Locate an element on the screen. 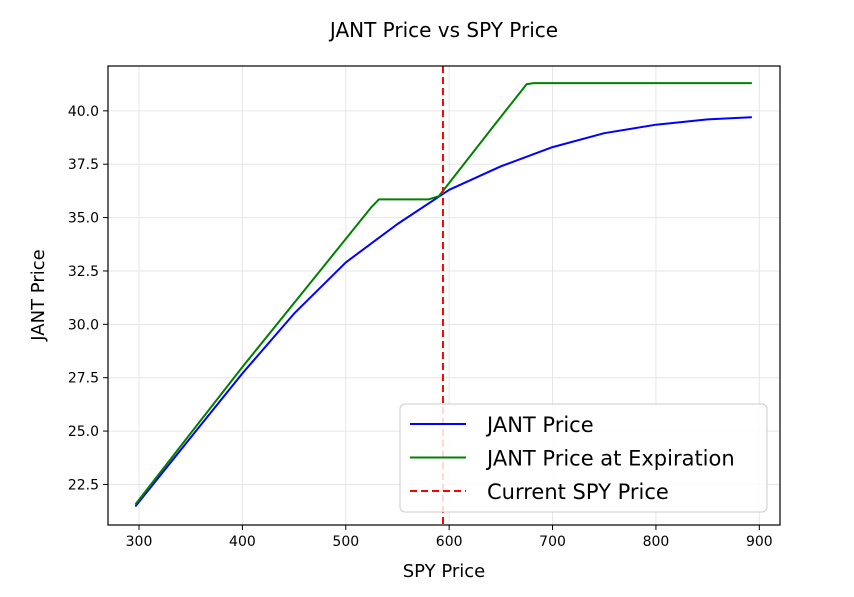 This screenshot has height=597, width=854. x-tick-label: 600 is located at coordinates (449, 542).